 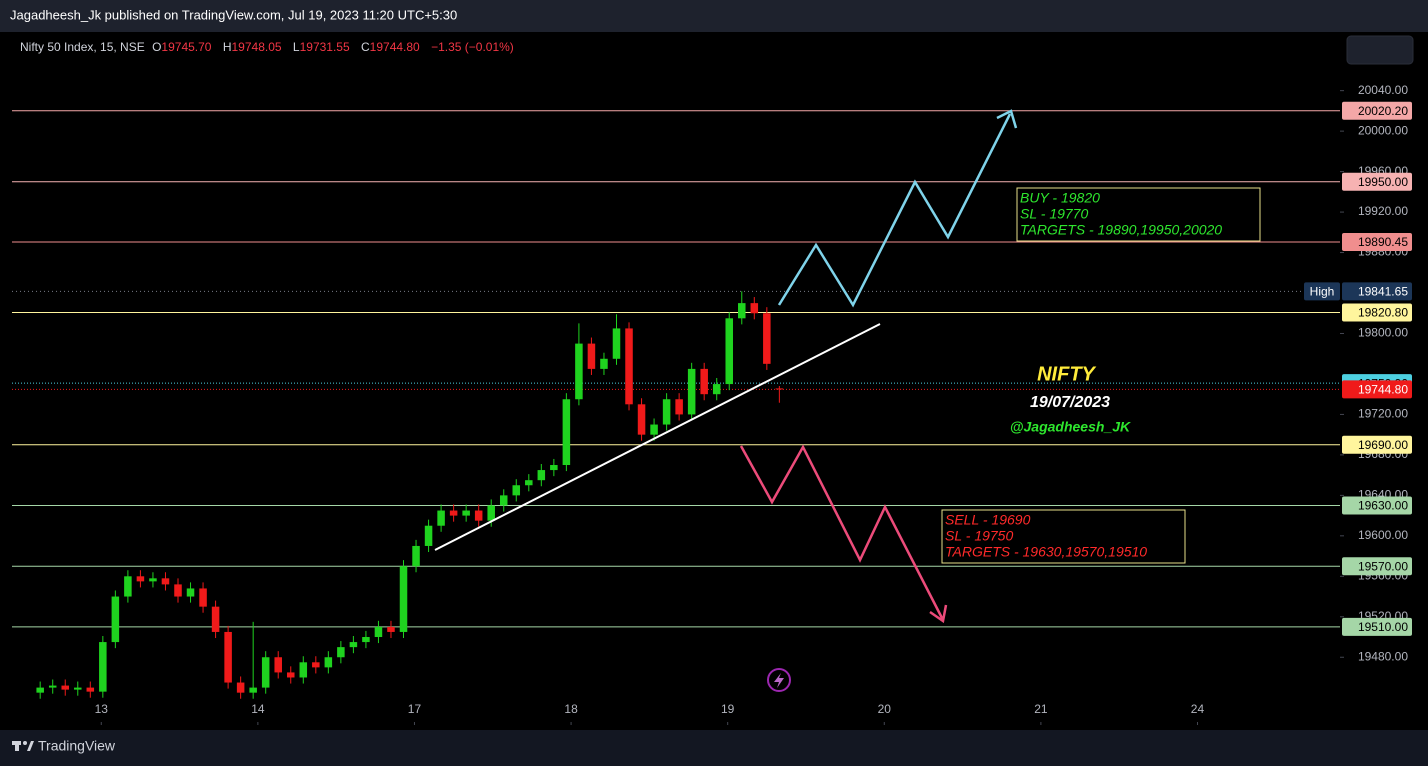 I want to click on sell-text: SELL - 19690, so click(x=988, y=520).